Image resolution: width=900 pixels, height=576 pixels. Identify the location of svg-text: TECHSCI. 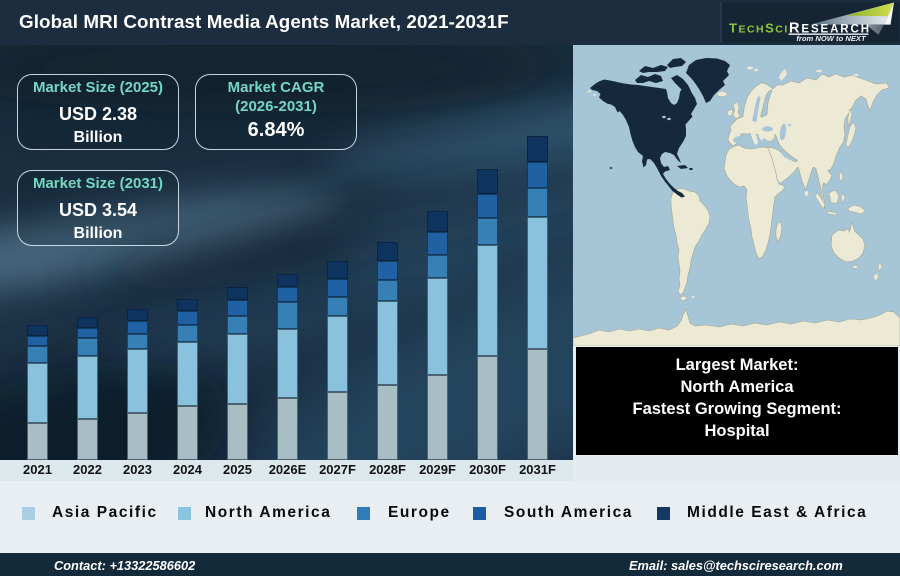
(759, 28).